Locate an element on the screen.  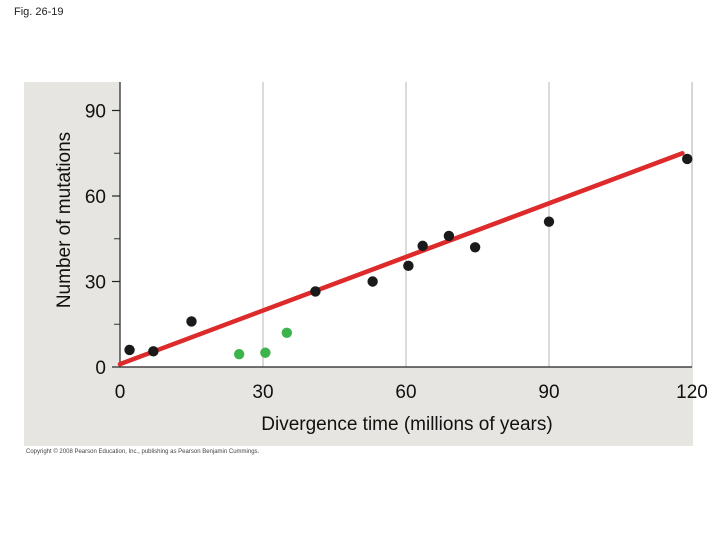
x-tick-label: 120 is located at coordinates (692, 392).